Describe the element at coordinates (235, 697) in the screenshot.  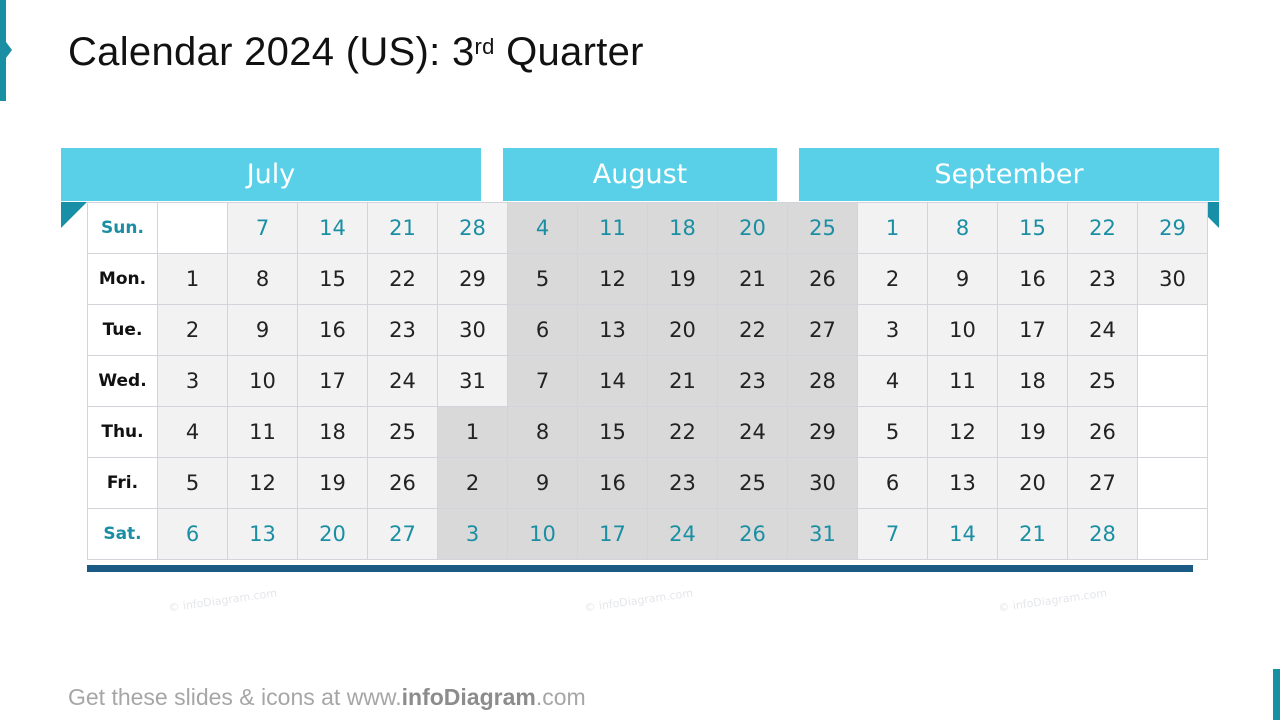
I see `footer-prefix: Get these slides & icons at www.` at that location.